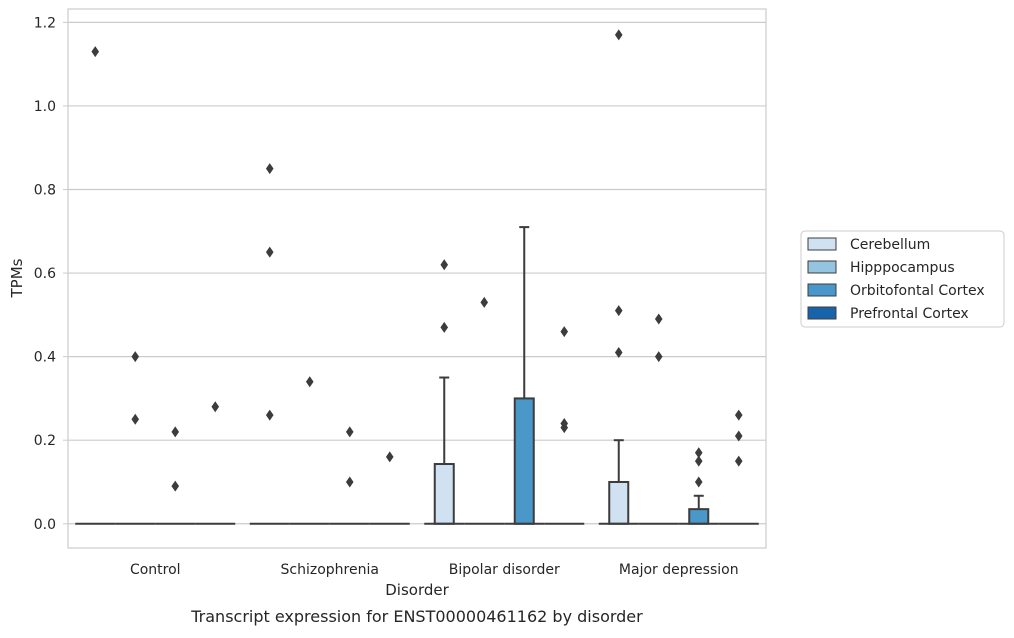 The height and width of the screenshot is (638, 1014). What do you see at coordinates (45, 107) in the screenshot?
I see `y-tick-label: 1.0` at bounding box center [45, 107].